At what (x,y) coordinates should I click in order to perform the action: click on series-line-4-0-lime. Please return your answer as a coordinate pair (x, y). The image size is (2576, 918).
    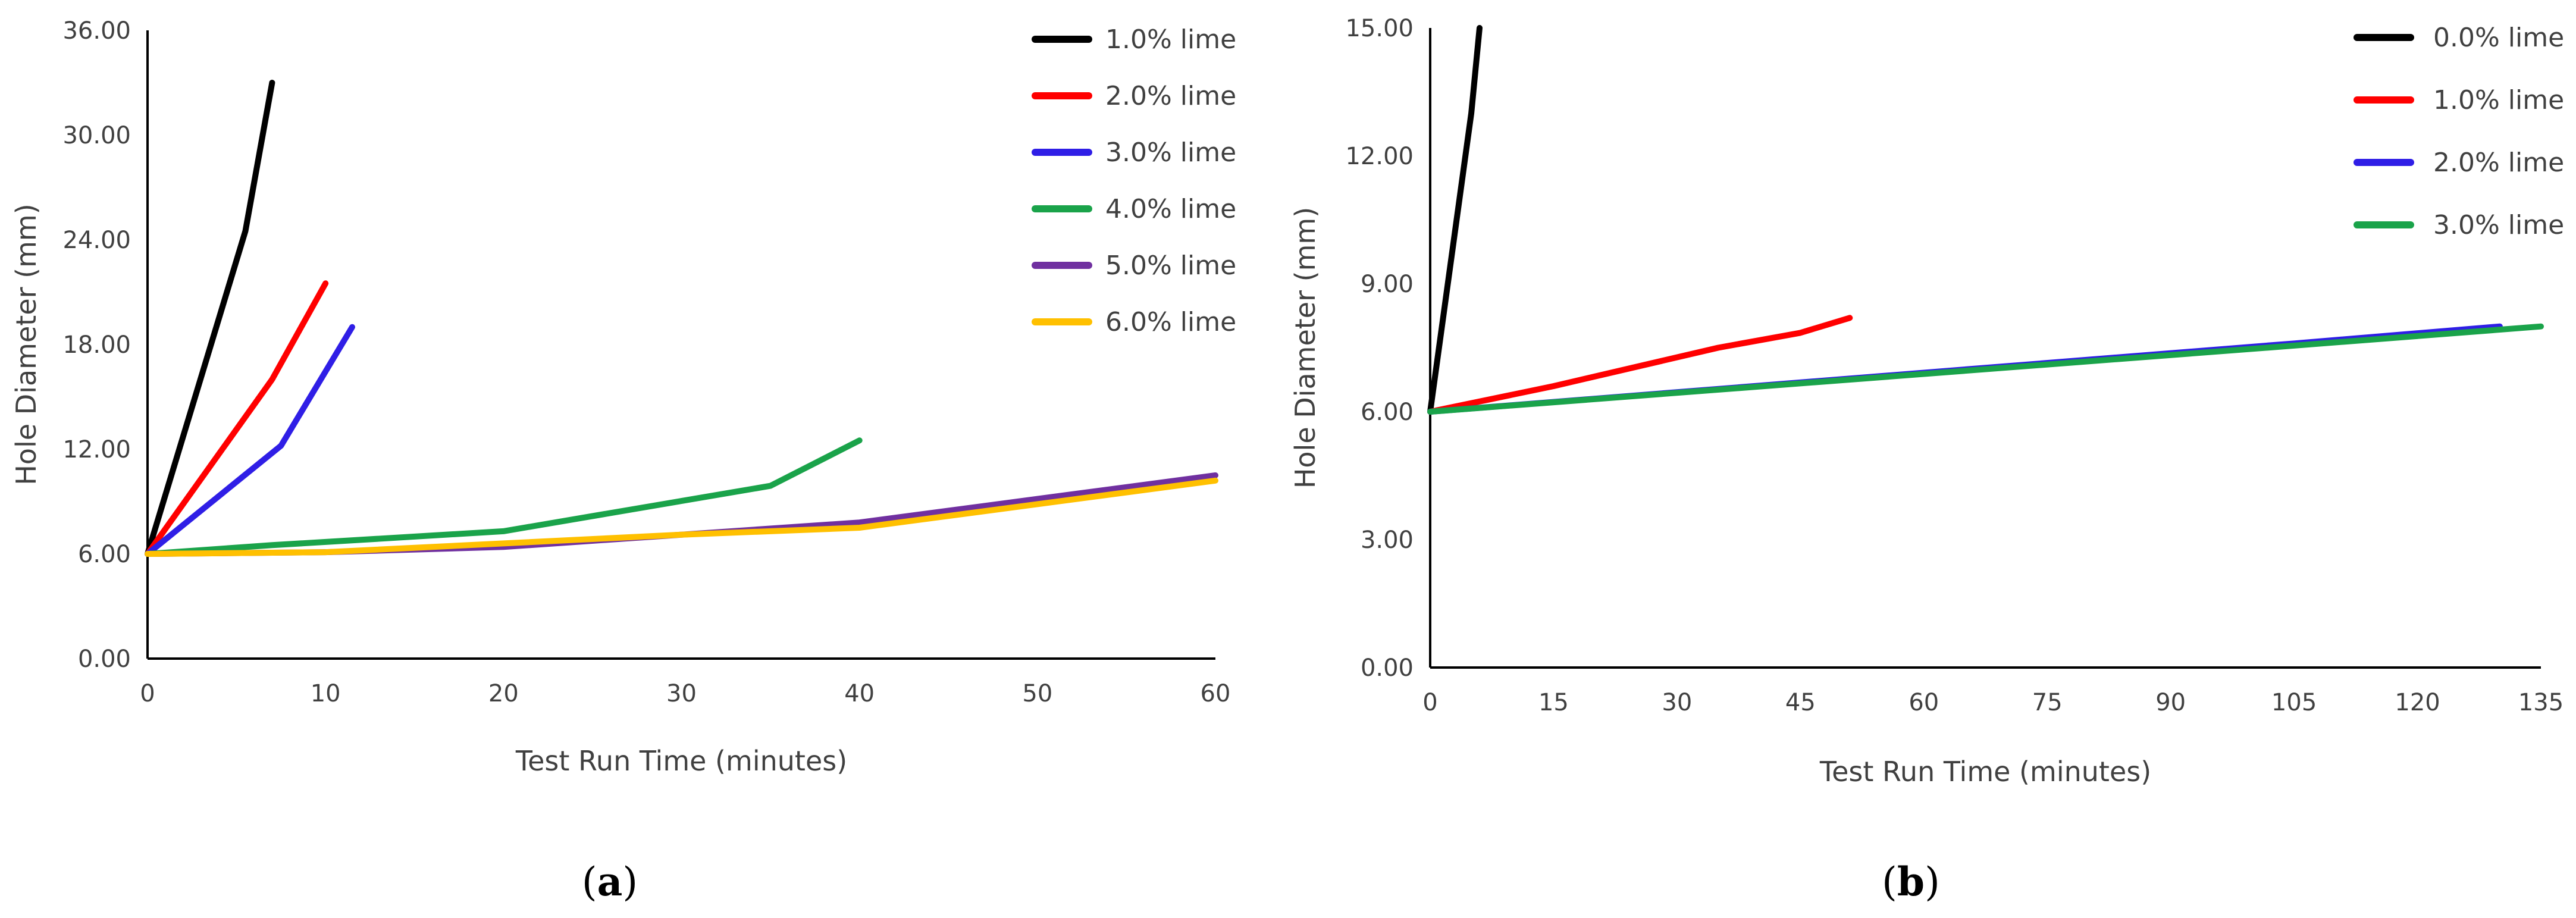
    Looking at the image, I should click on (504, 497).